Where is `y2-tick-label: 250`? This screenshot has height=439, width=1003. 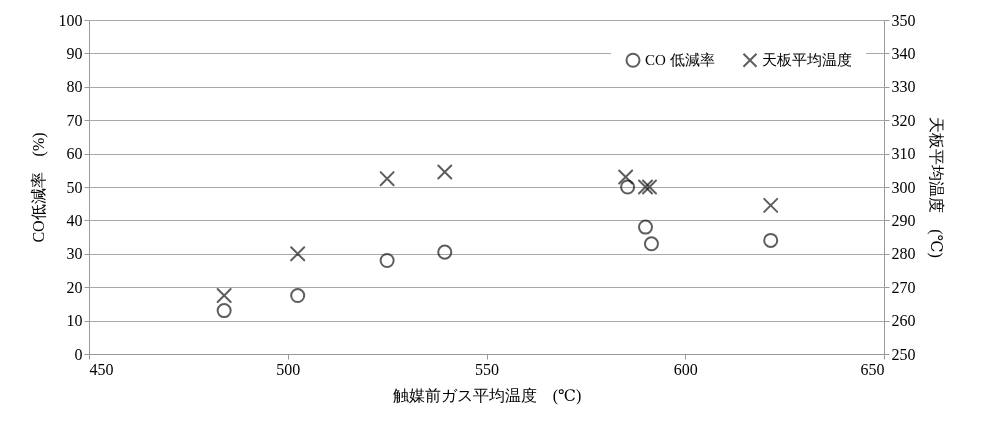 y2-tick-label: 250 is located at coordinates (903, 354).